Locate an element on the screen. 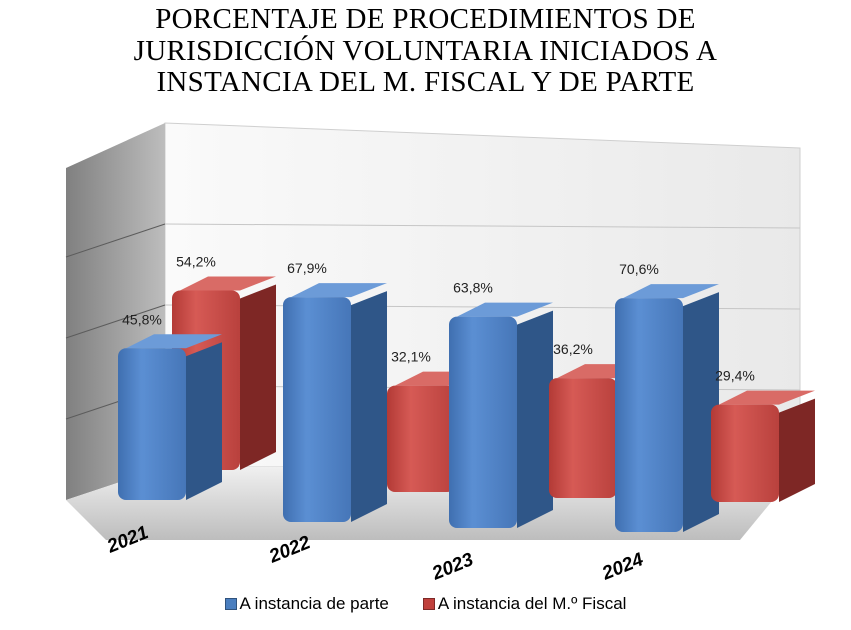  legend-label-parte: A instancia de parte is located at coordinates (314, 603).